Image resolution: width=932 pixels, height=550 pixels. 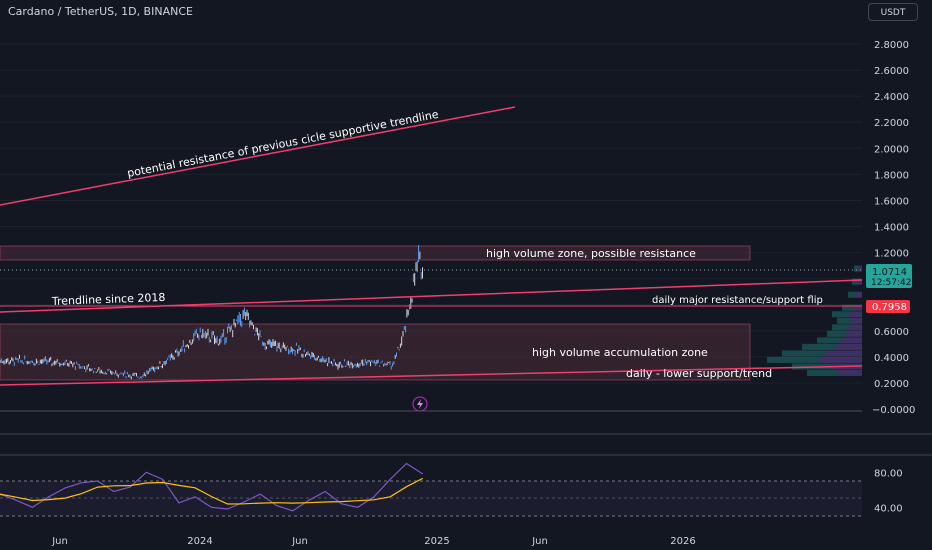 What do you see at coordinates (891, 201) in the screenshot?
I see `price-tick-label: 1.6000` at bounding box center [891, 201].